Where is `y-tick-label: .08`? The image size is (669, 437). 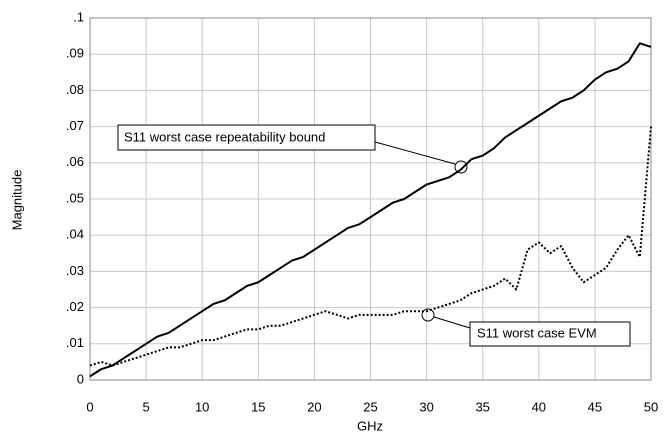 y-tick-label: .08 is located at coordinates (75, 89).